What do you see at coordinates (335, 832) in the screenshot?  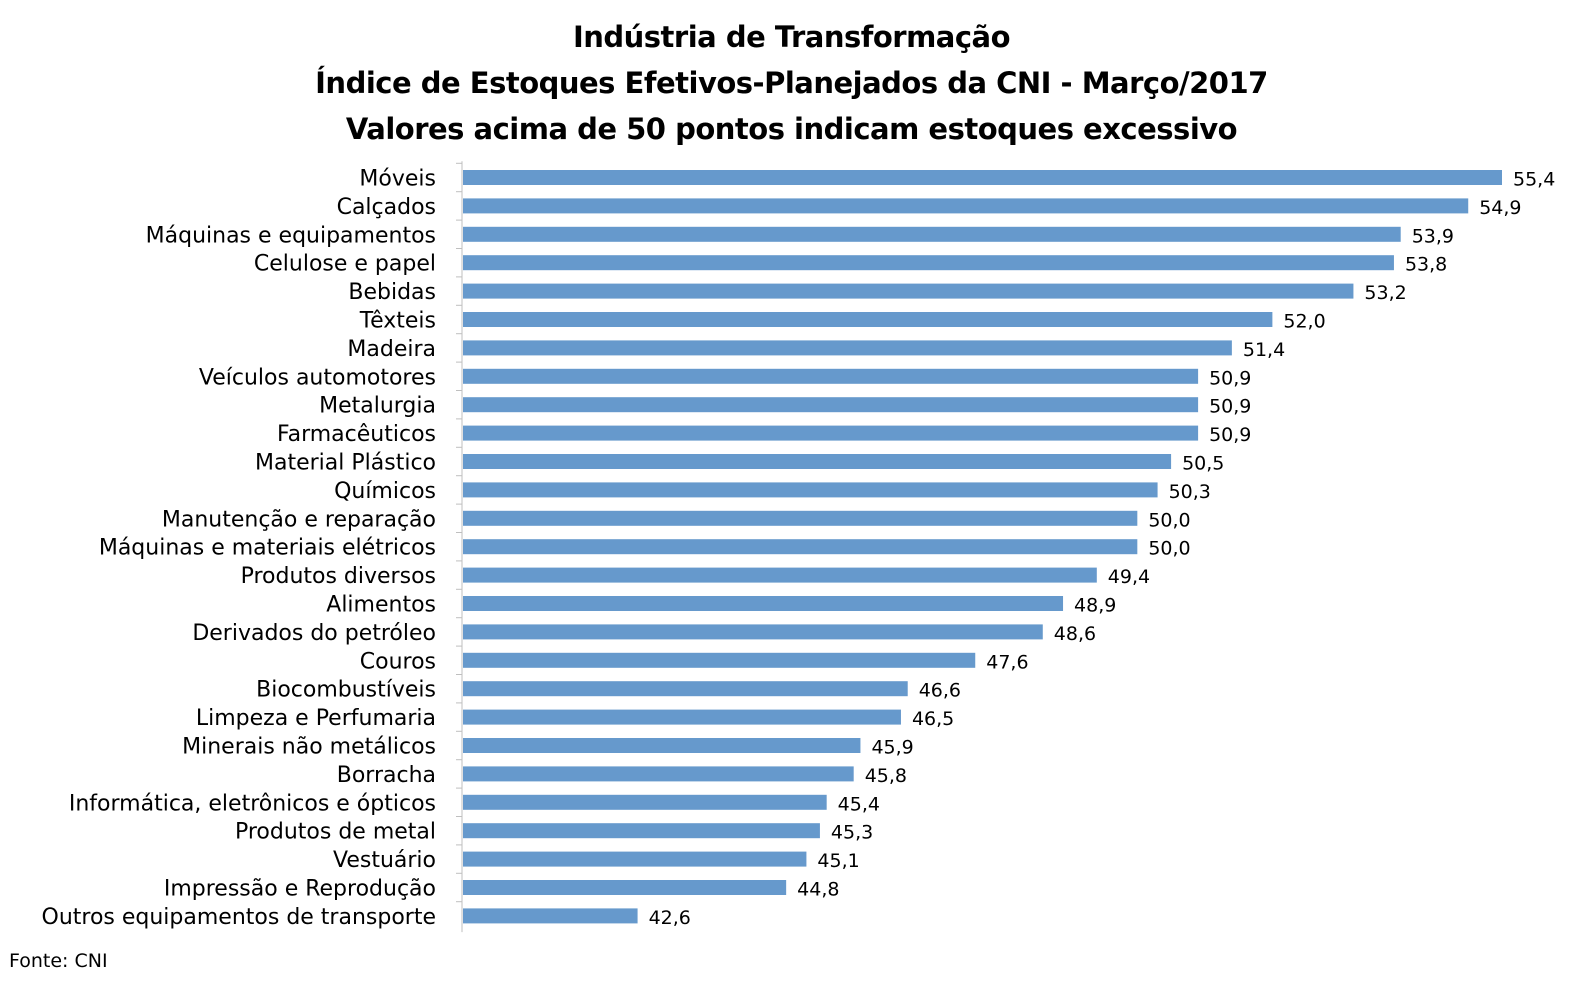 I see `category-label: Produtos de metal` at bounding box center [335, 832].